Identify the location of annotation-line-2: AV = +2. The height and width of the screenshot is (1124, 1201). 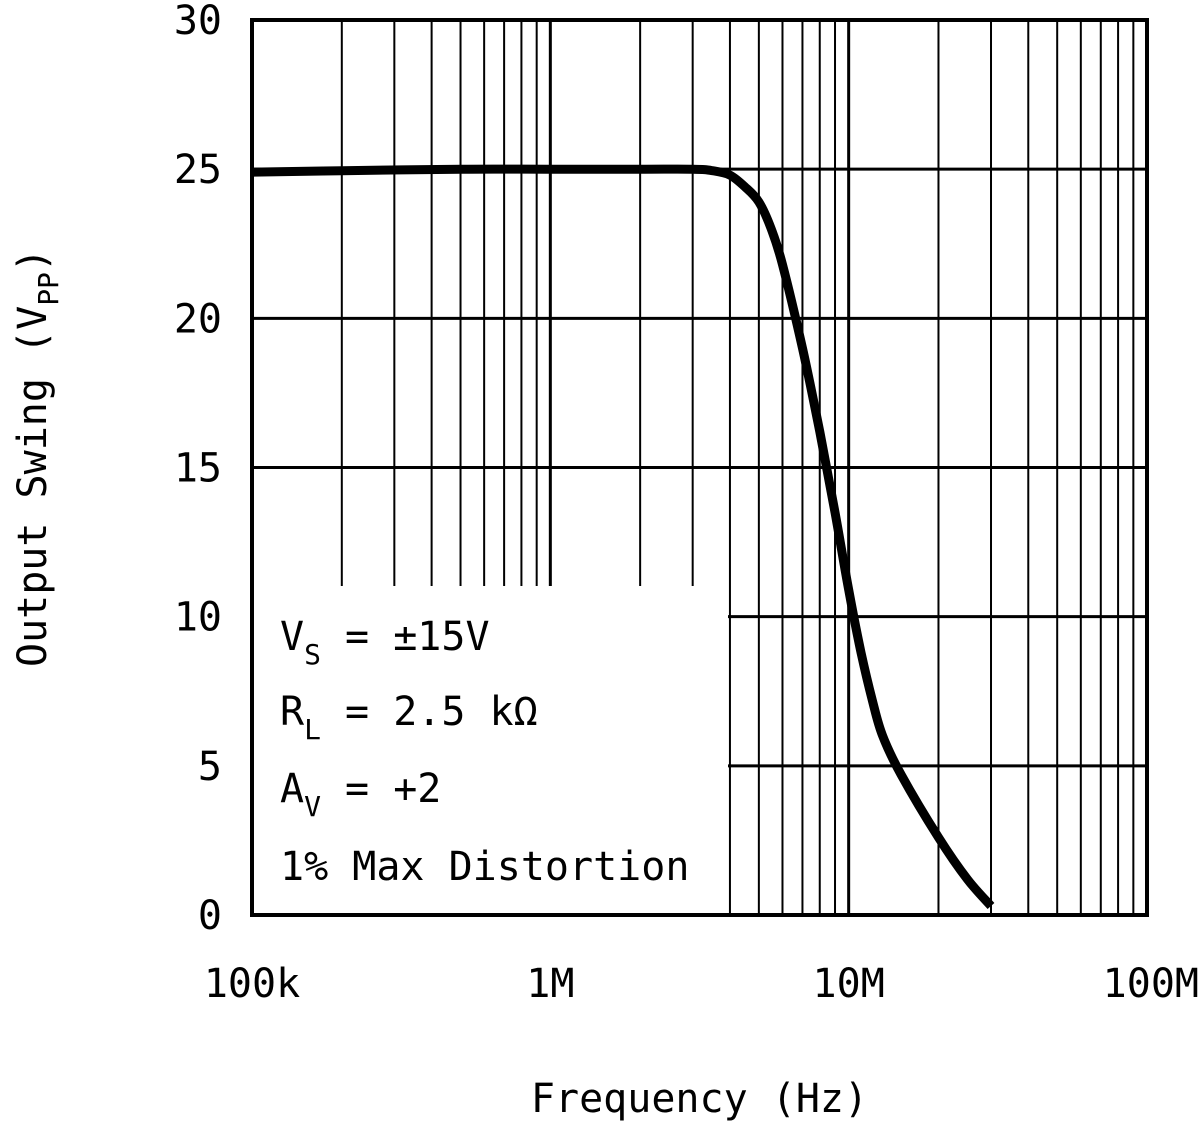
(360, 794).